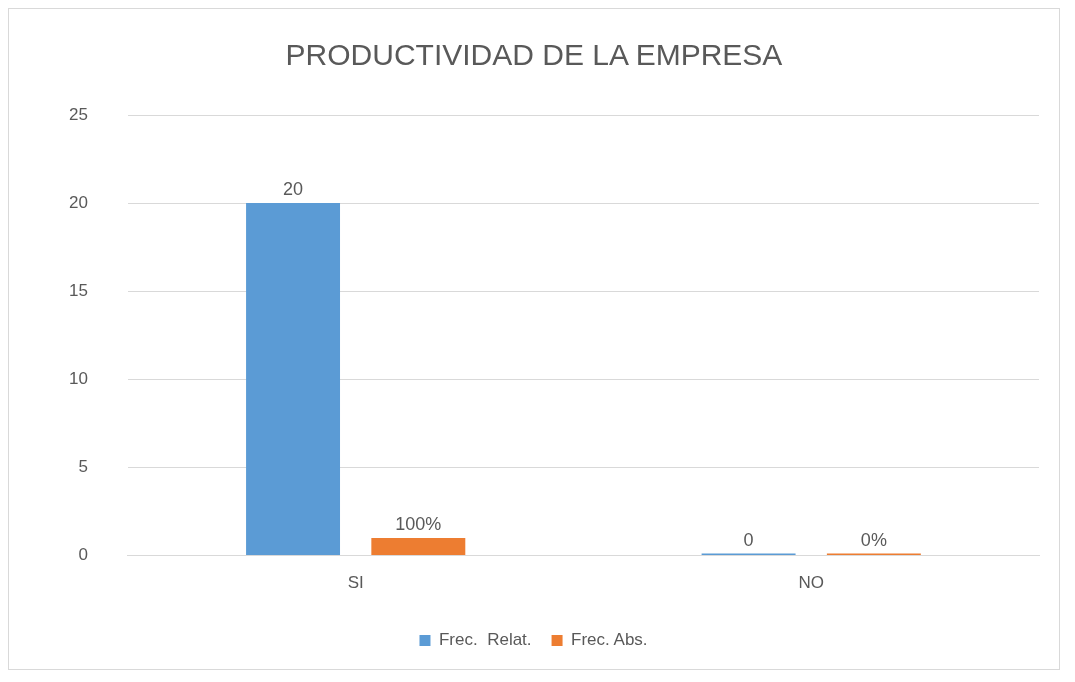 Image resolution: width=1075 pixels, height=682 pixels. I want to click on chart-title: PRODUCTIVIDAD DE LA EMPRESA, so click(534, 55).